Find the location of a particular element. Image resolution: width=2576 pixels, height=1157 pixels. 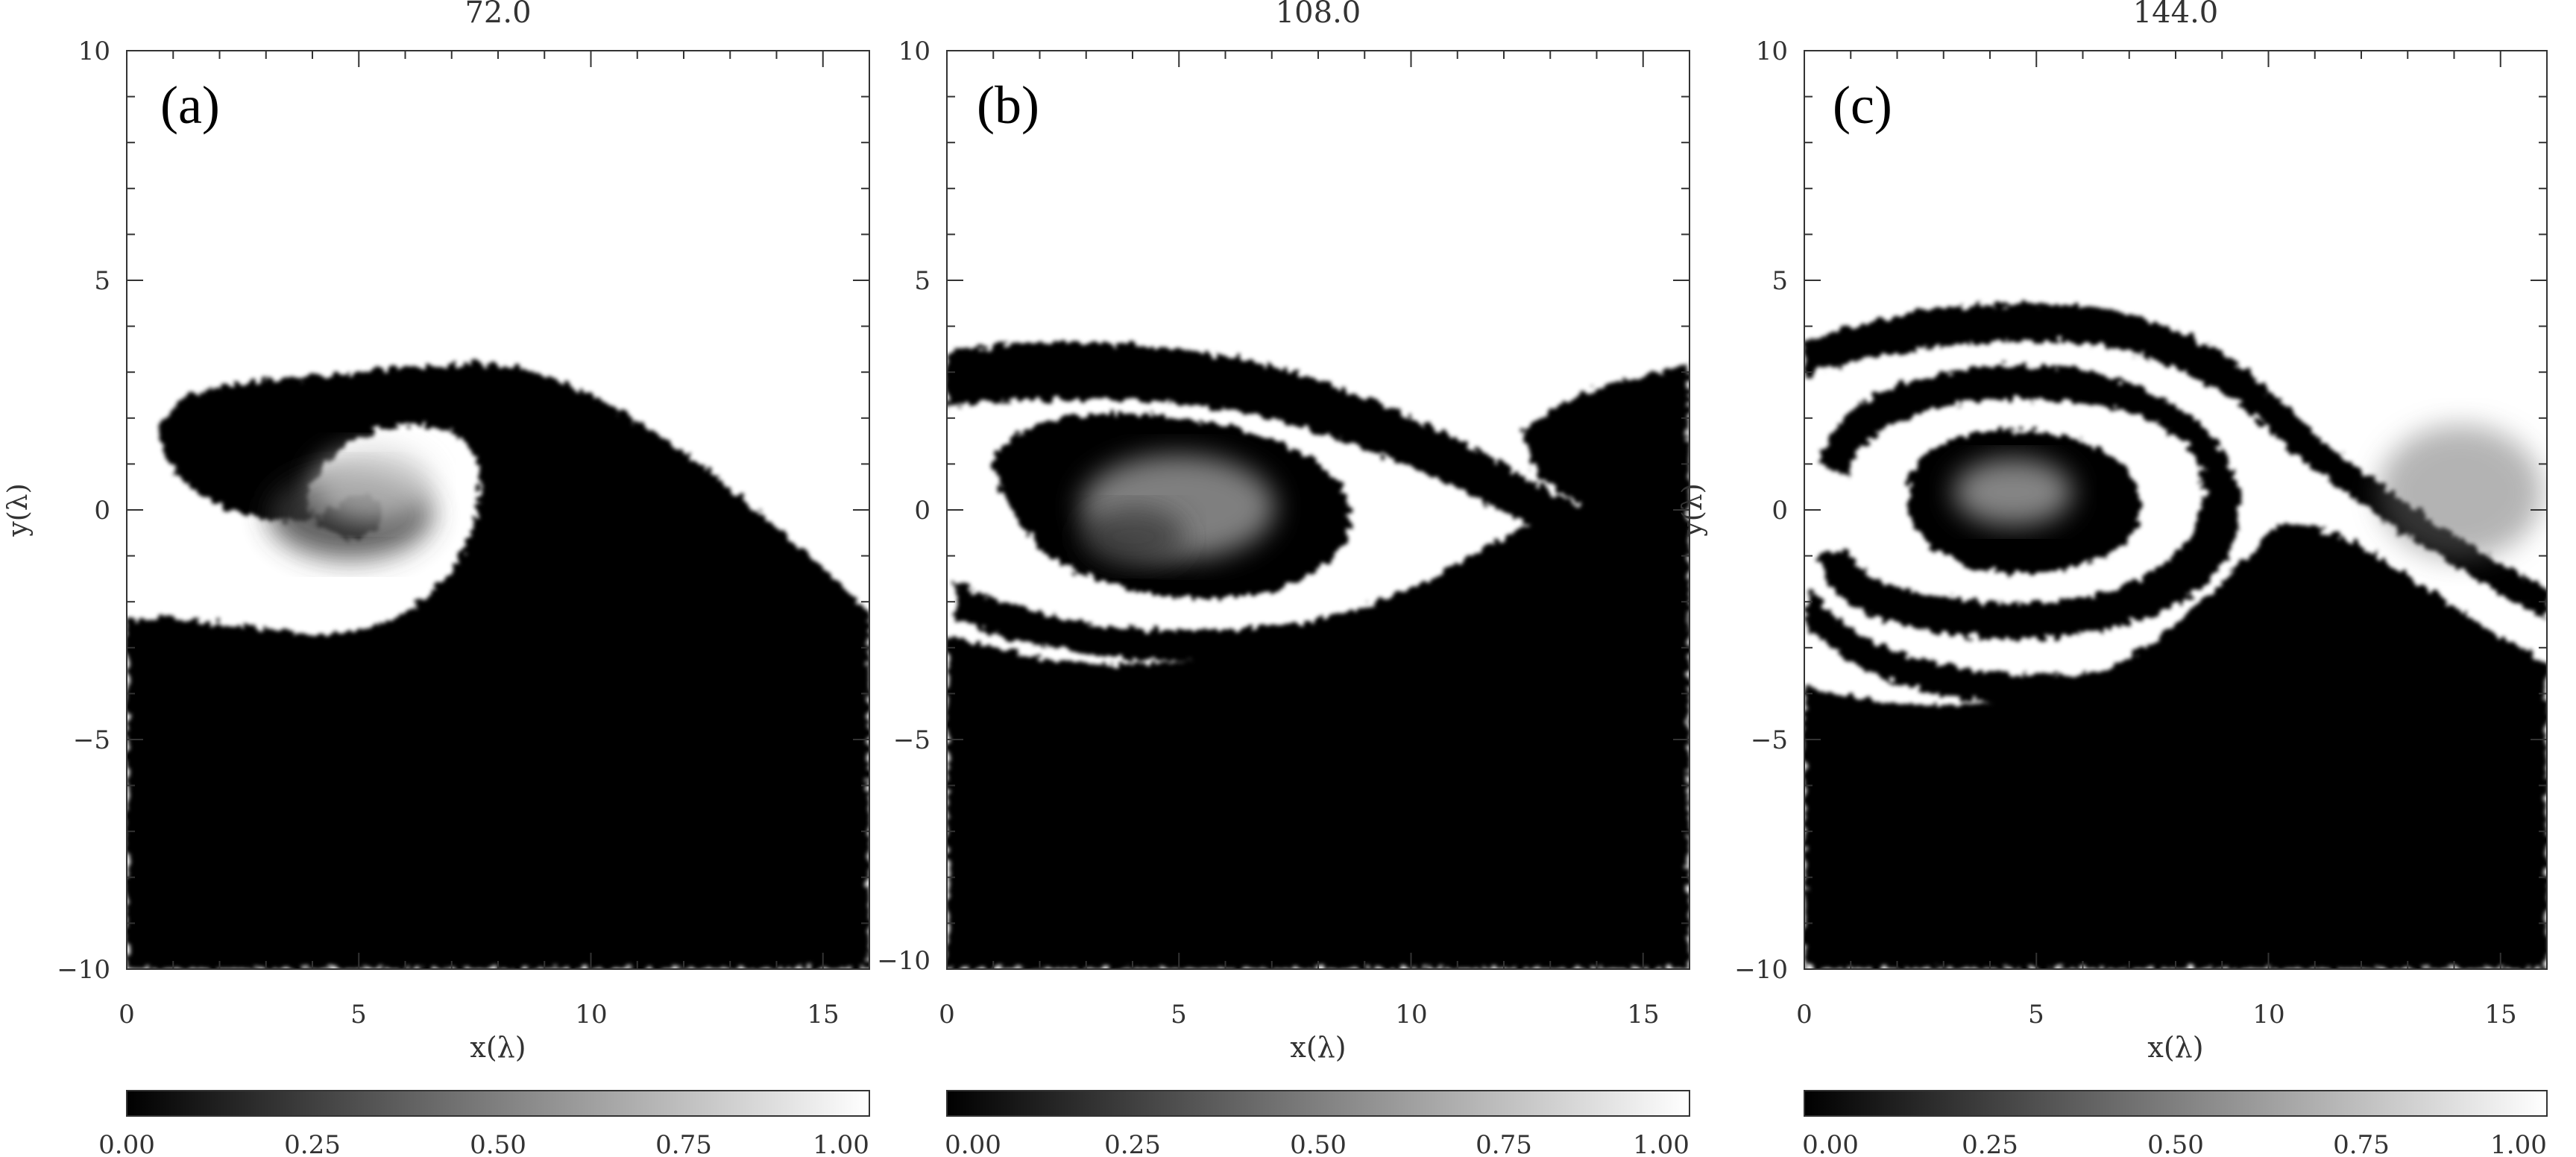

panel-title: 72.0 is located at coordinates (498, 15).